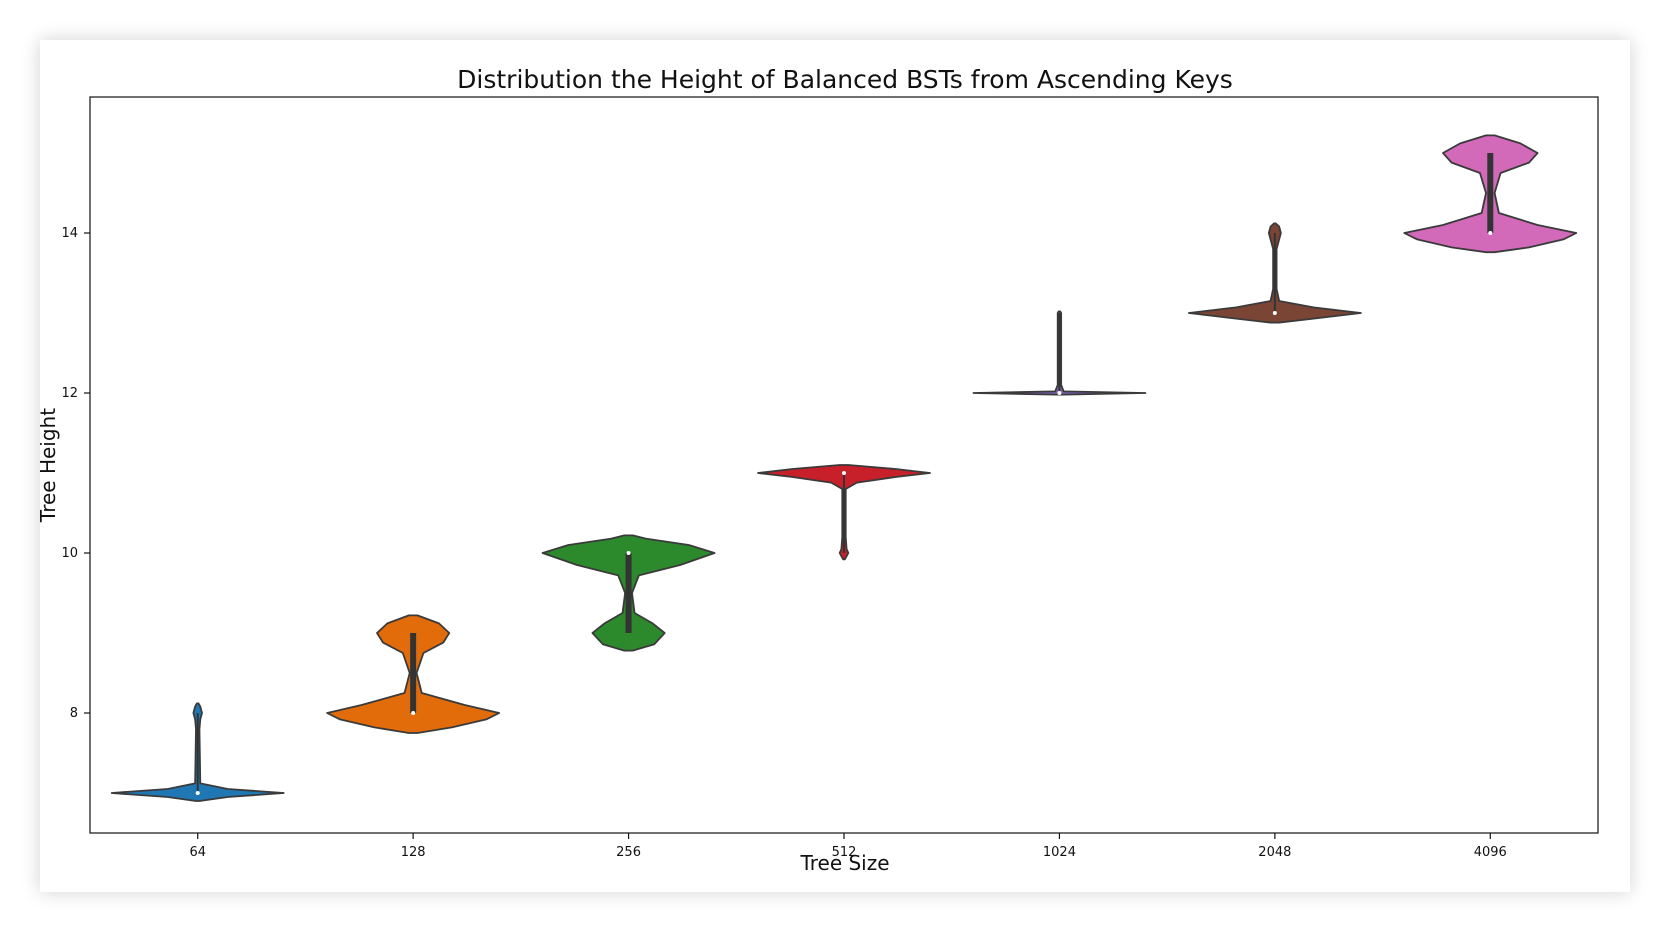 The width and height of the screenshot is (1670, 934). I want to click on violin-2048, so click(1274, 273).